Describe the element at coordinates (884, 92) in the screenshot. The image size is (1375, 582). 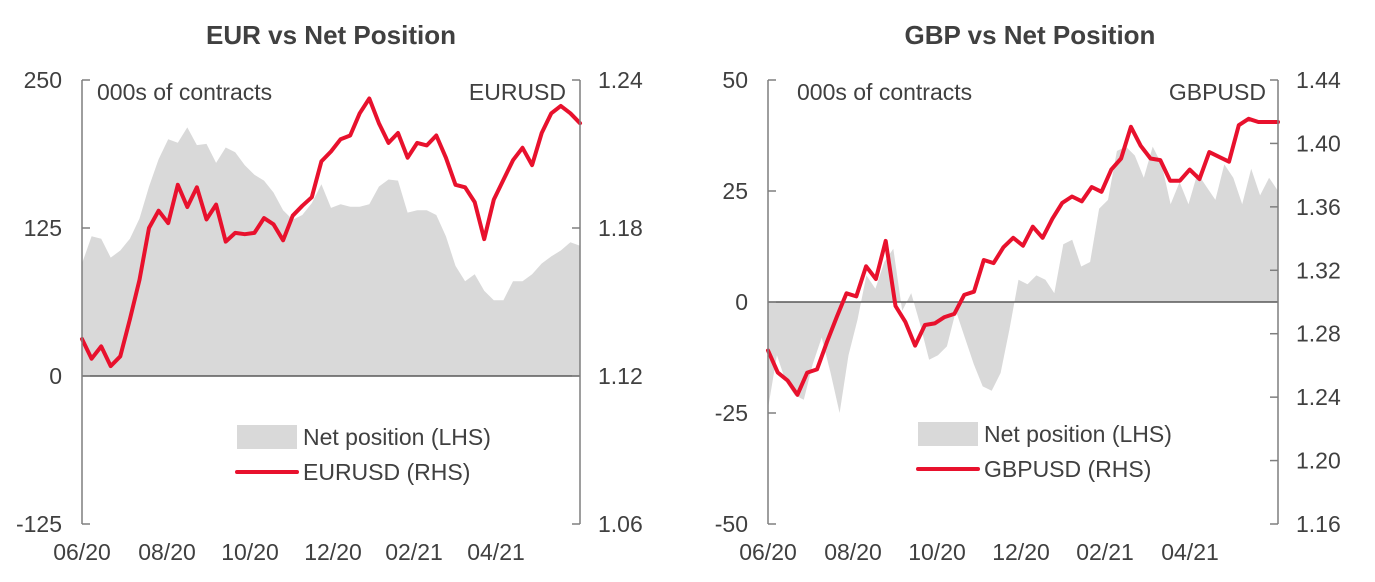
I see `gbp-lhs-unit-note: 000s of contracts` at that location.